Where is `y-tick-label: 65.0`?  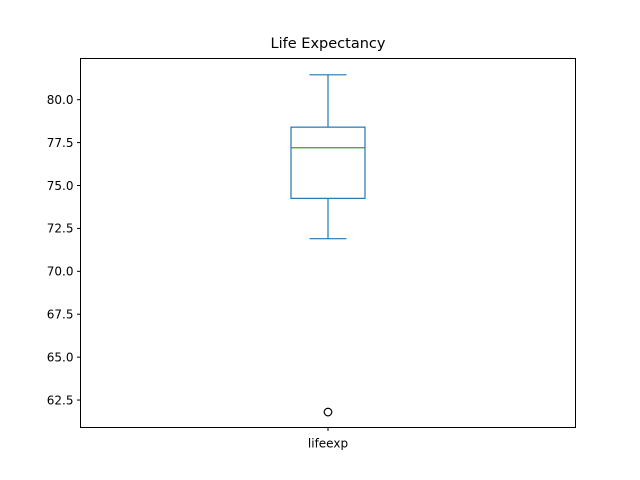 y-tick-label: 65.0 is located at coordinates (60, 357).